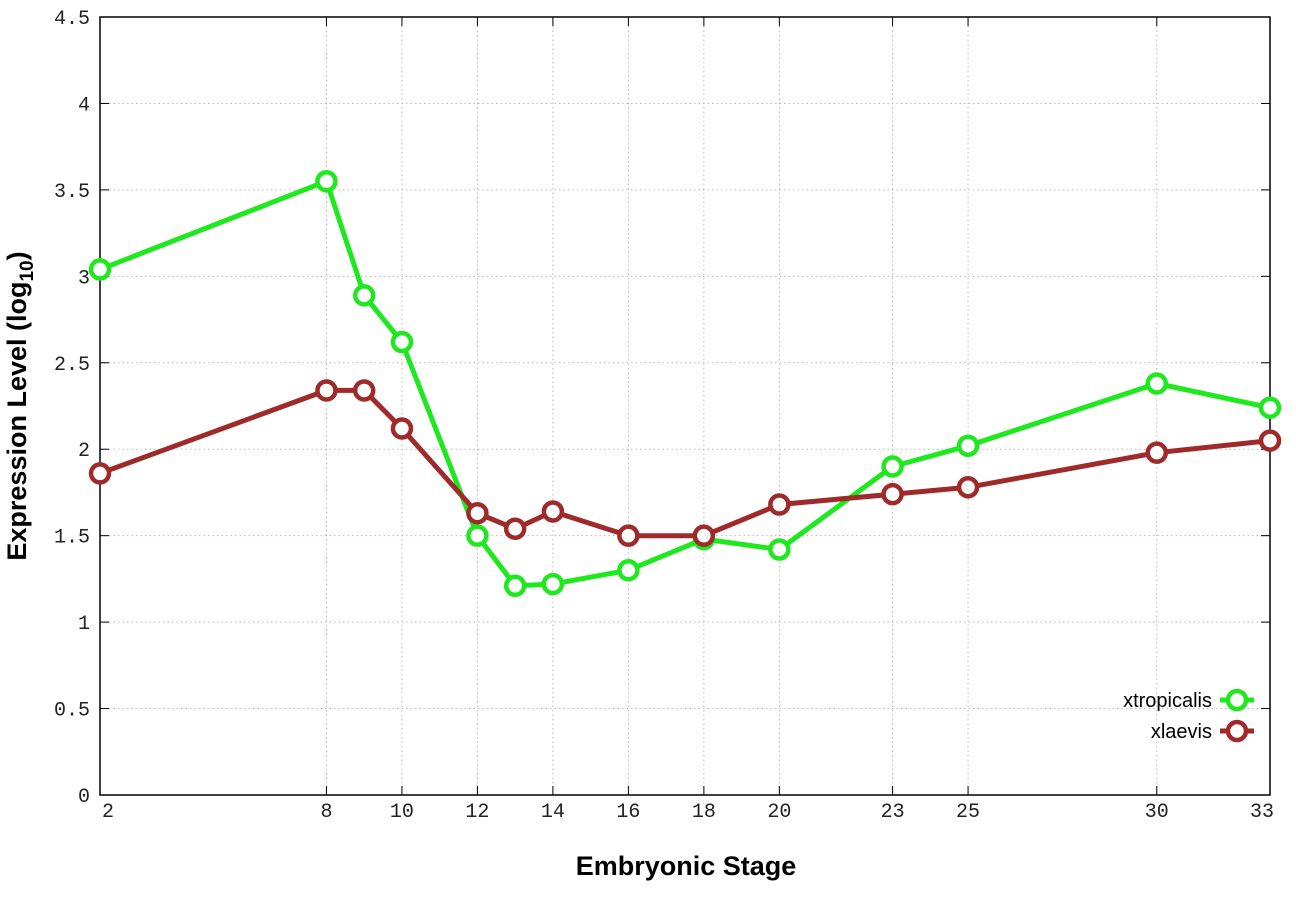  What do you see at coordinates (1262, 812) in the screenshot?
I see `x-tick-label: 33` at bounding box center [1262, 812].